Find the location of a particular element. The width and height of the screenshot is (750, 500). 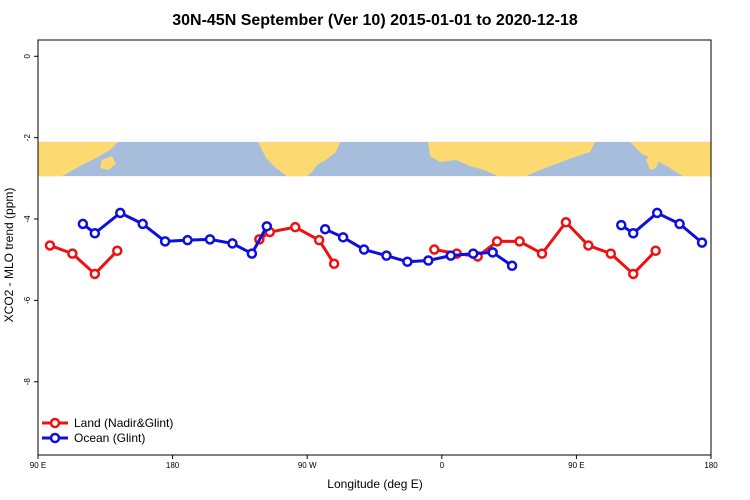

y-axis: 0 -2 -4 -6 -8 is located at coordinates (30, 220).